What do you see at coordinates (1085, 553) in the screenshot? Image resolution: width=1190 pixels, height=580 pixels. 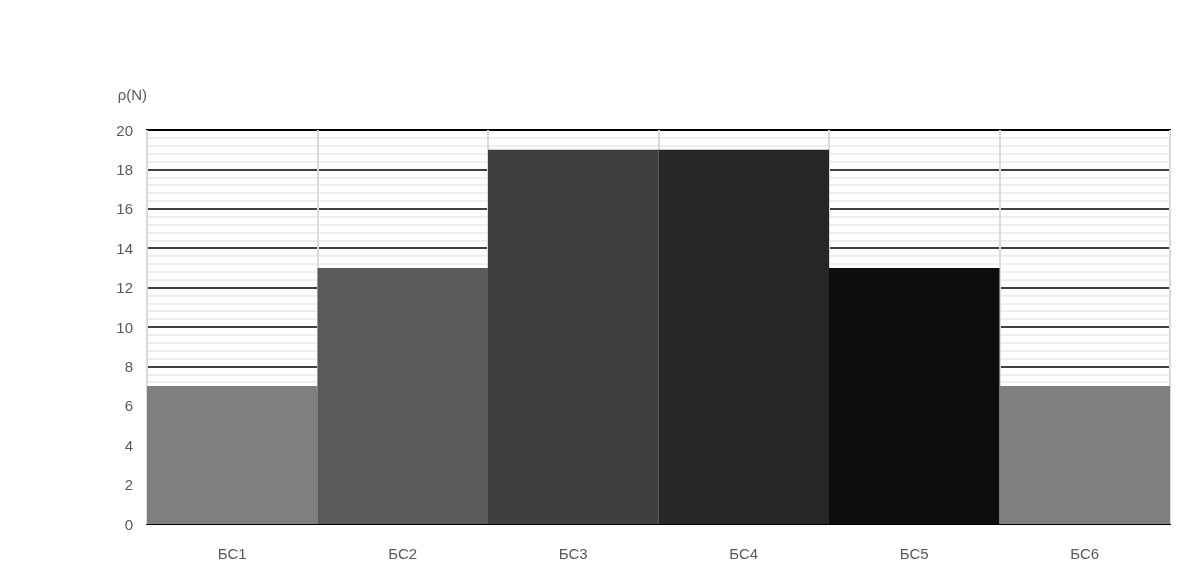 I see `x-tick-label: БС6` at bounding box center [1085, 553].